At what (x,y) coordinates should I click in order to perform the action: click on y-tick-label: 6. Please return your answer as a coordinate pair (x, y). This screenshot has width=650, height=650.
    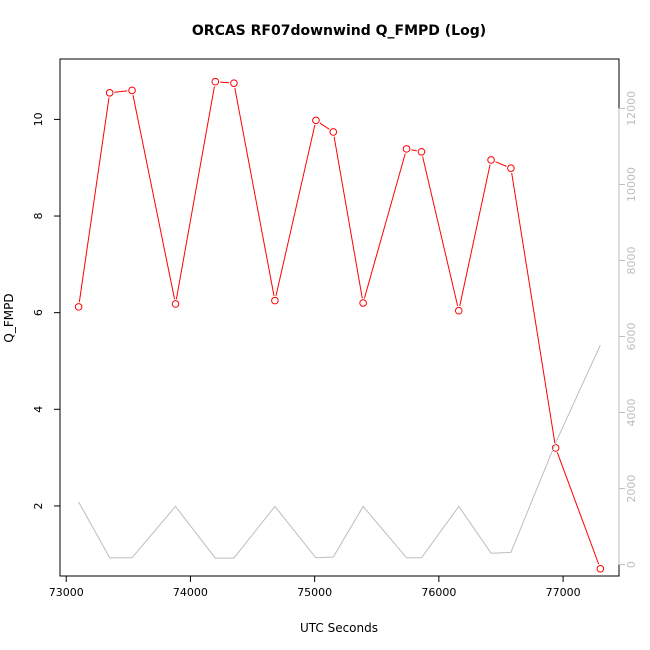
    Looking at the image, I should click on (38, 312).